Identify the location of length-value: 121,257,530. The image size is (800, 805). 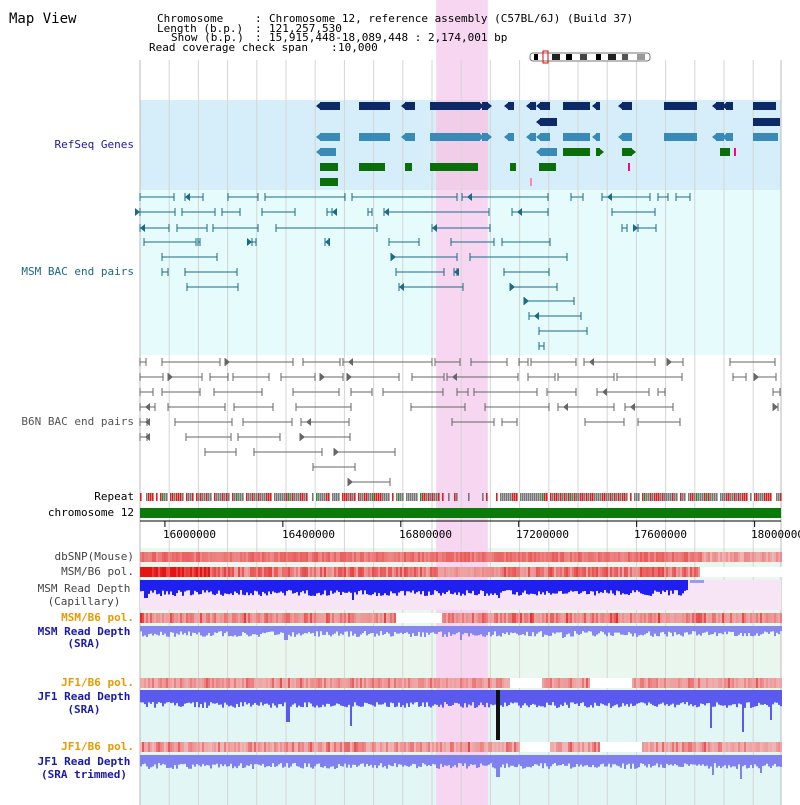
(305, 28).